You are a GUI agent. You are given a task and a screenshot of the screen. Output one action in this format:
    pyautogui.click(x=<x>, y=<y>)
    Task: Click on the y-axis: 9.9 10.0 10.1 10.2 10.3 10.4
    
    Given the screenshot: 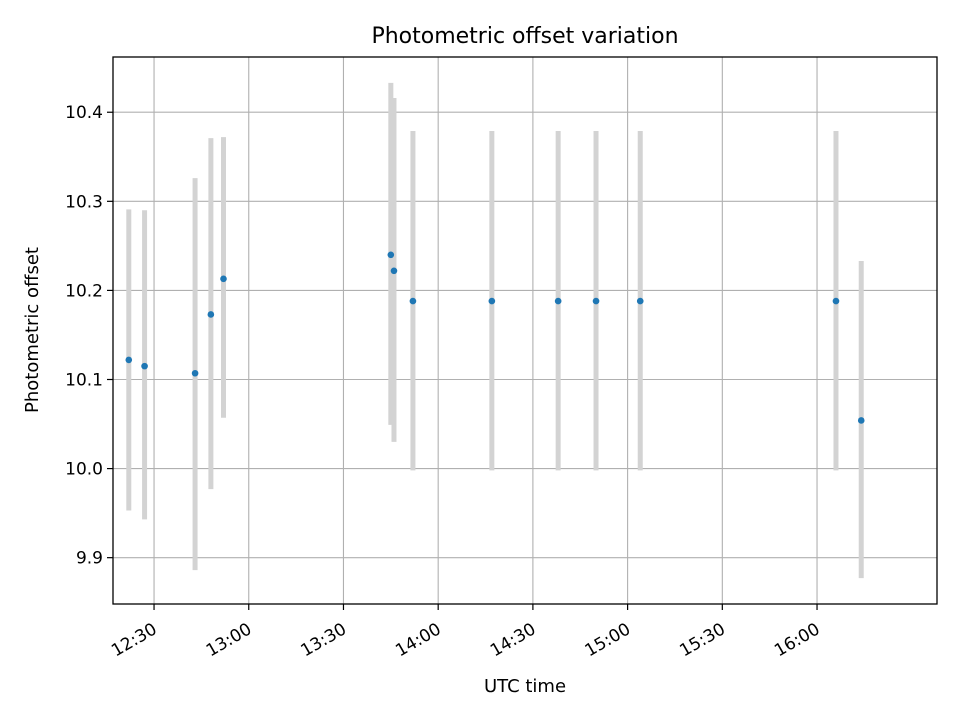 What is the action you would take?
    pyautogui.click(x=89, y=336)
    